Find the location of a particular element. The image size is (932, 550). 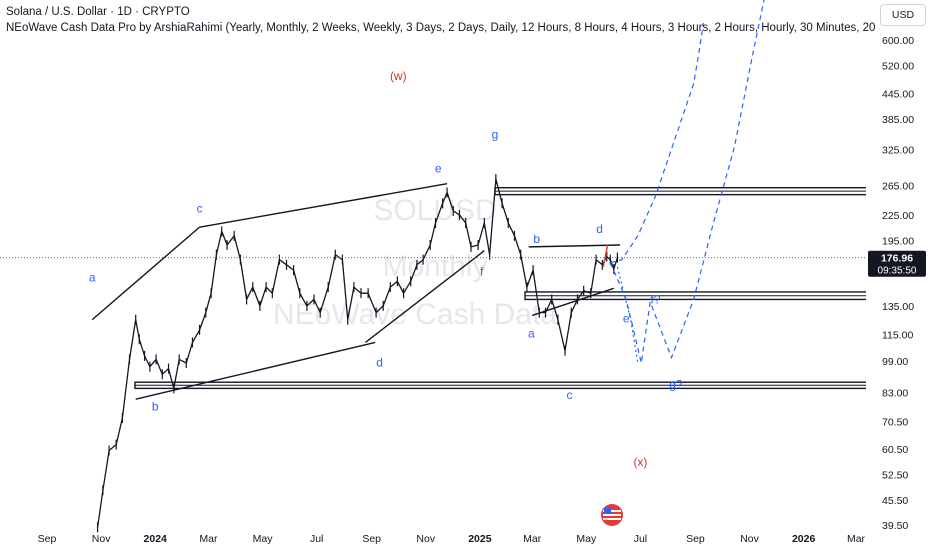

last-price-value: 176.96 is located at coordinates (897, 259).